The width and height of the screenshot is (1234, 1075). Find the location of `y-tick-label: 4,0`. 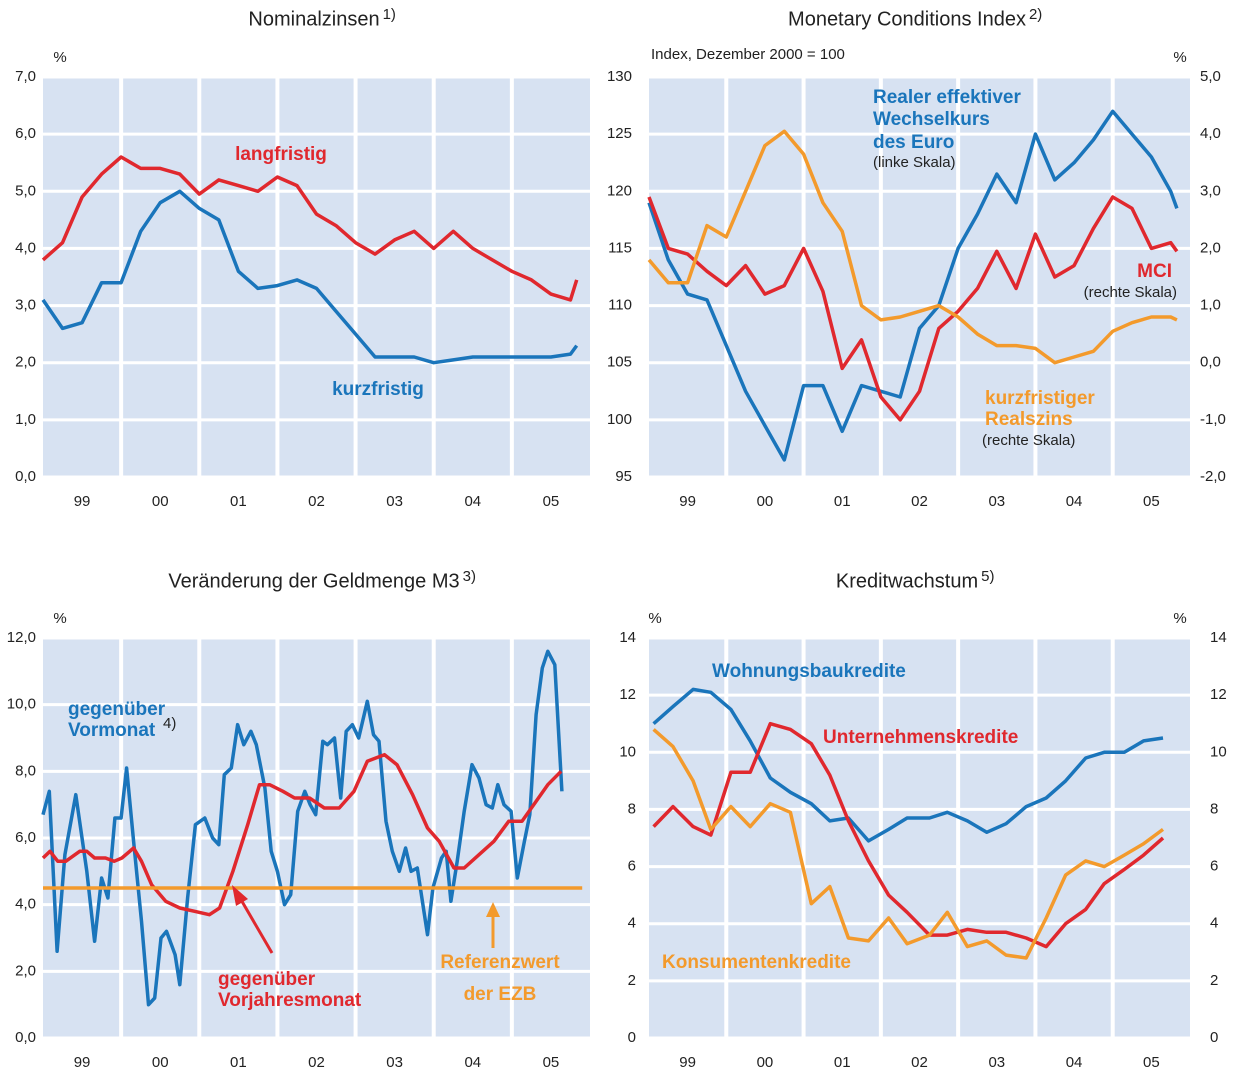

y-tick-label: 4,0 is located at coordinates (25, 247).